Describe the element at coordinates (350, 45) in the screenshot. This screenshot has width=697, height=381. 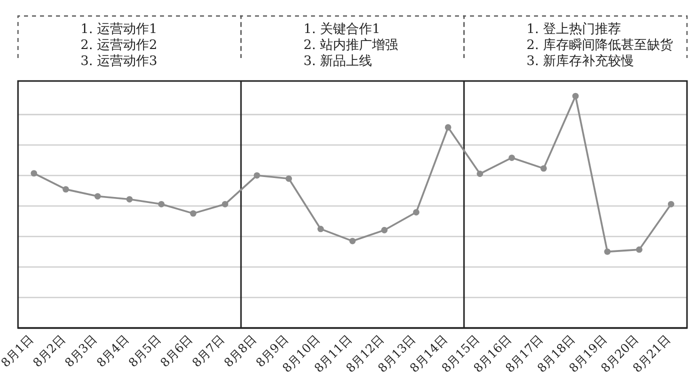
I see `annotation: 1. 关键合作1 2. 站内推广增强 3. 新品上线` at that location.